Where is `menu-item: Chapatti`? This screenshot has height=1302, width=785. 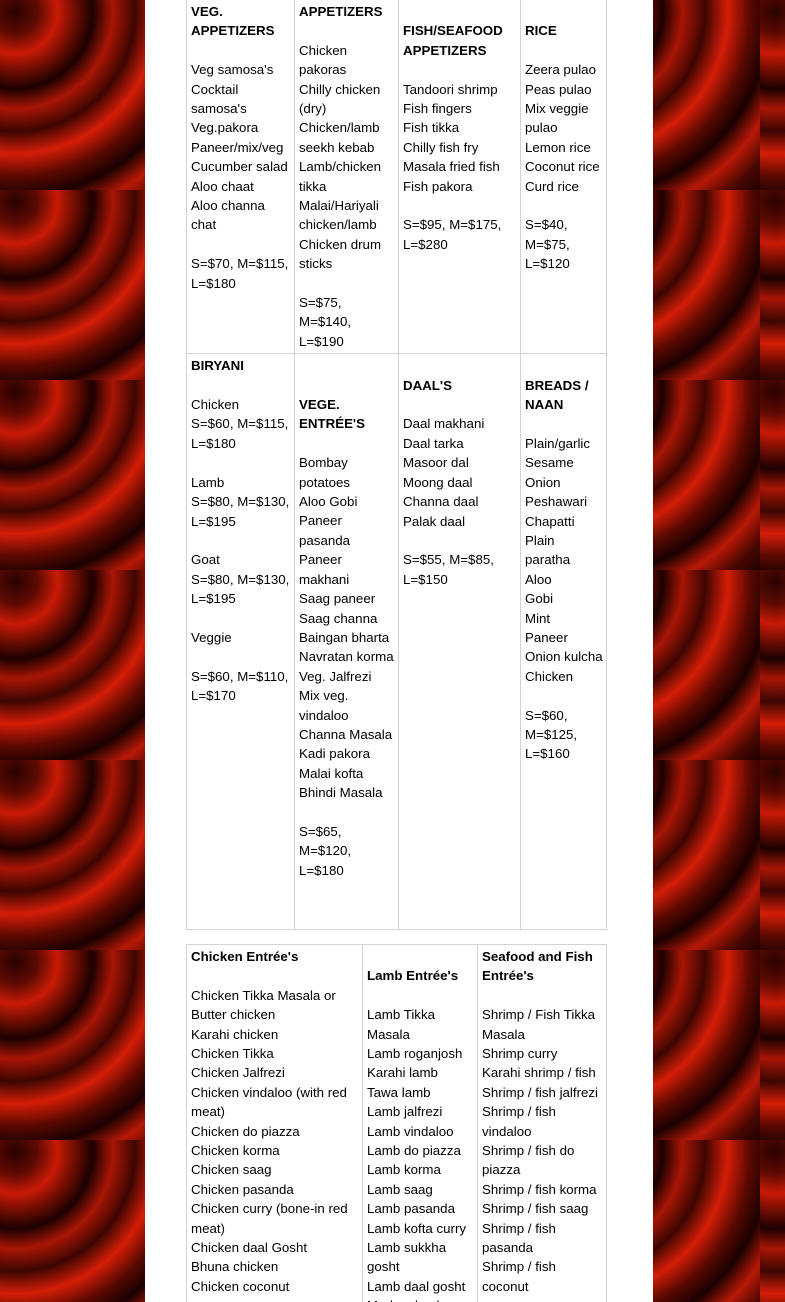 menu-item: Chapatti is located at coordinates (550, 521).